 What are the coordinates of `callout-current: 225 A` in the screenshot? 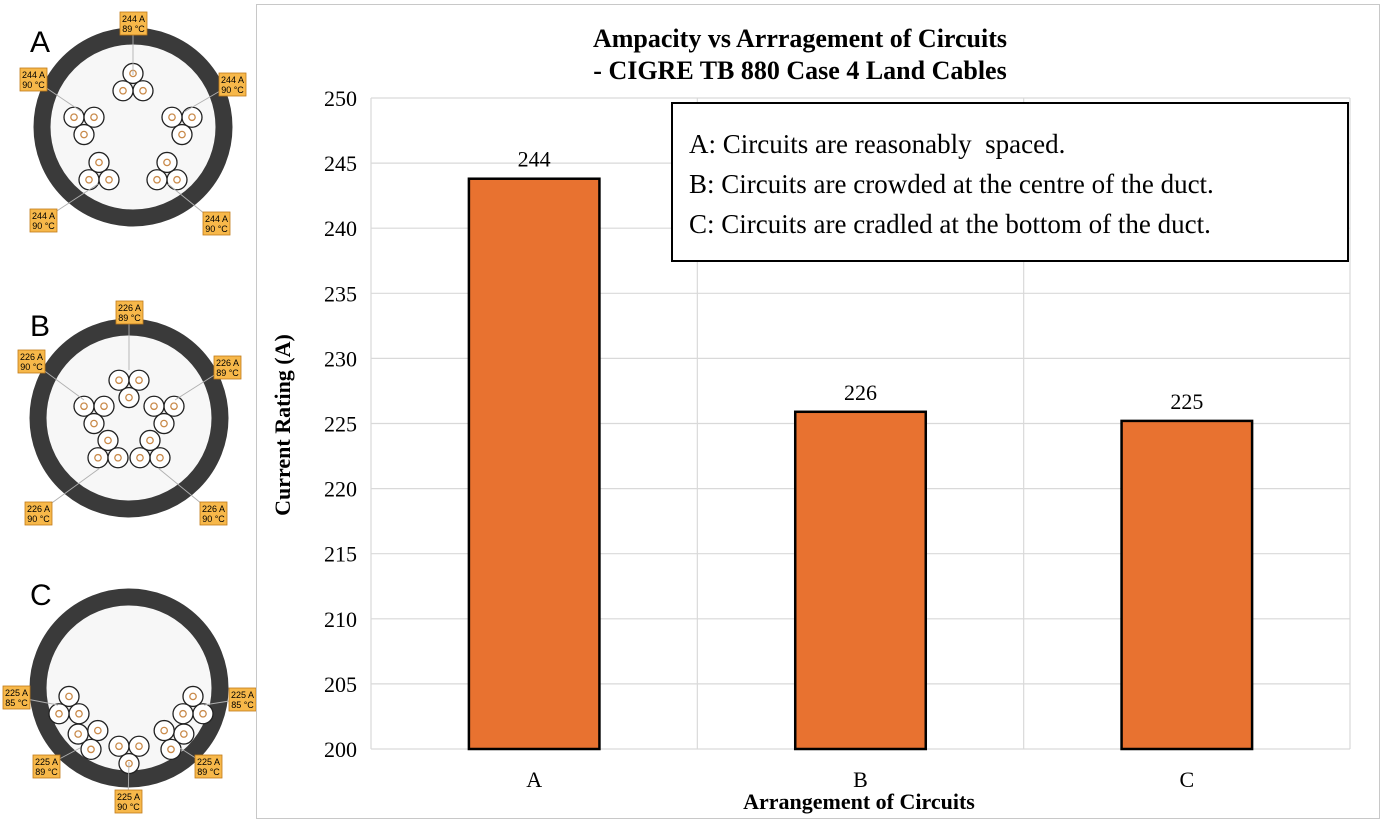 It's located at (46, 762).